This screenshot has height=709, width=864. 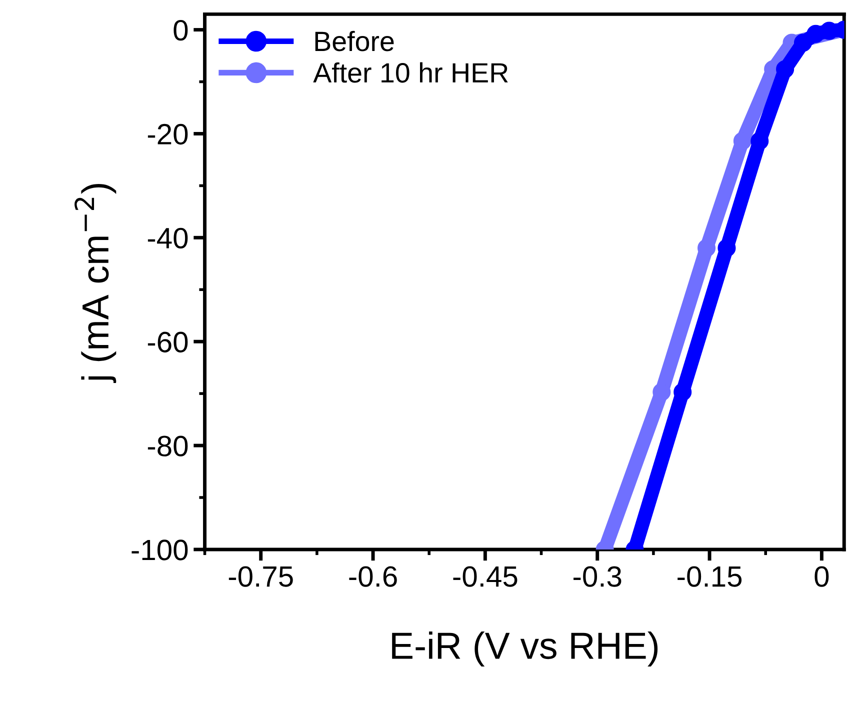 What do you see at coordinates (168, 342) in the screenshot?
I see `y-tick-label: -60` at bounding box center [168, 342].